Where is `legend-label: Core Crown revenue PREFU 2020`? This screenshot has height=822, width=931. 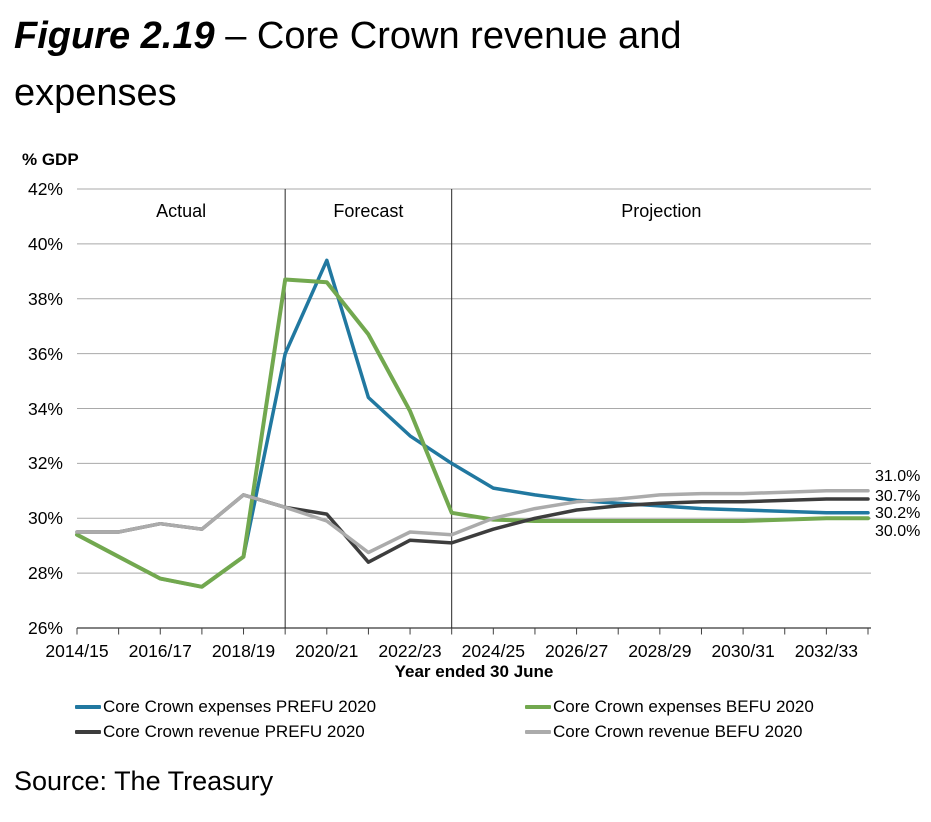
legend-label: Core Crown revenue PREFU 2020 is located at coordinates (234, 731).